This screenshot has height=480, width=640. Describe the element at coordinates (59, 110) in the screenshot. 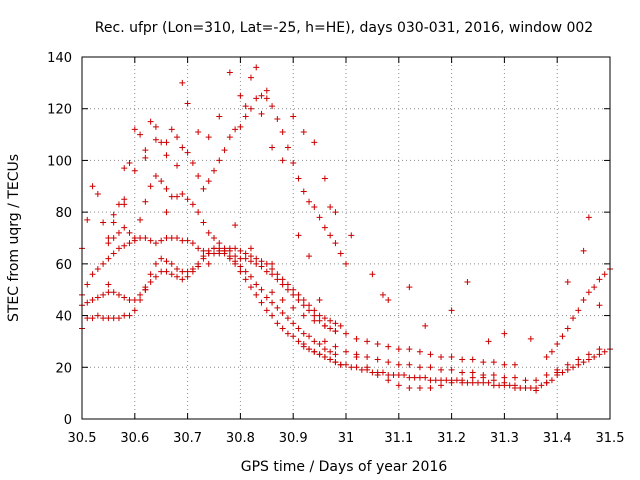

I see `y-tick-label: 120` at that location.